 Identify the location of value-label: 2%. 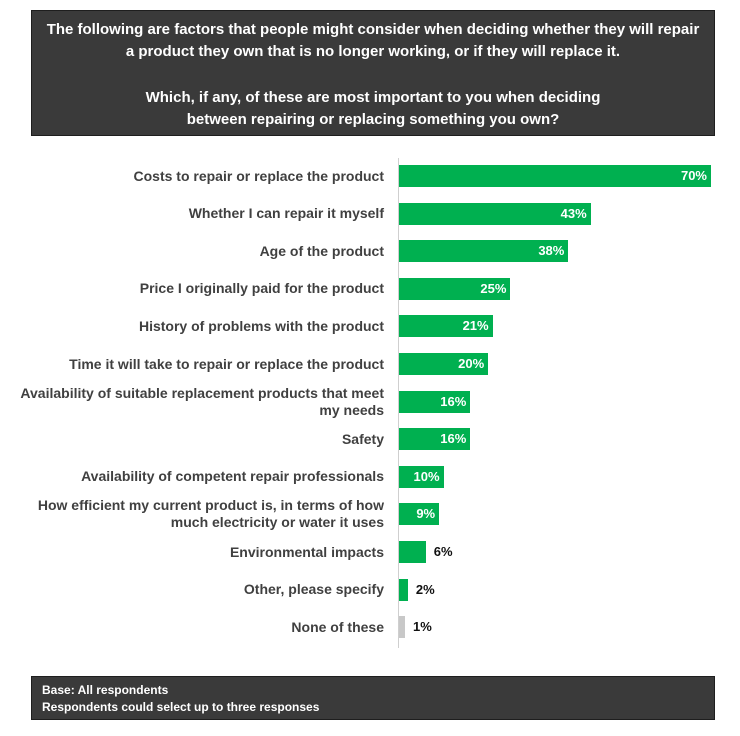
(425, 589).